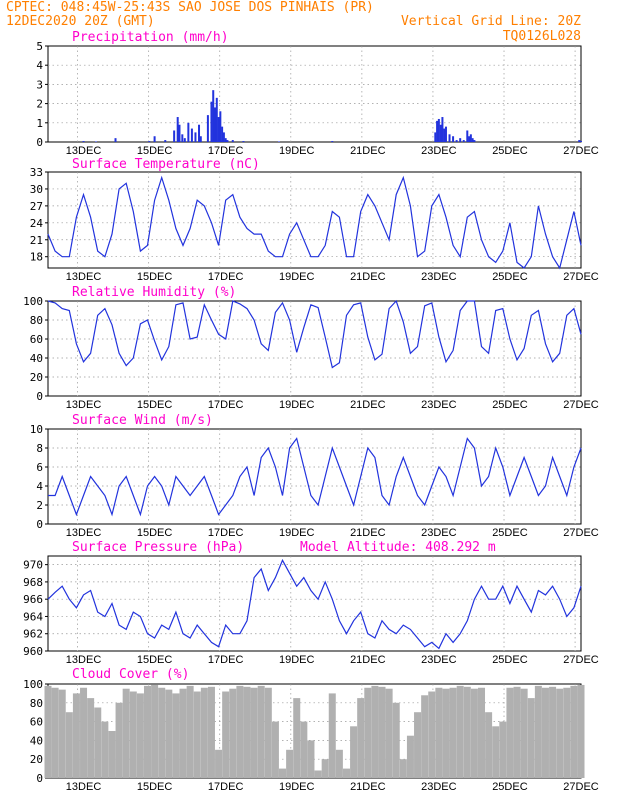 Image resolution: width=618 pixels, height=800 pixels. I want to click on temperature-title: Surface Temperature (nC), so click(166, 164).